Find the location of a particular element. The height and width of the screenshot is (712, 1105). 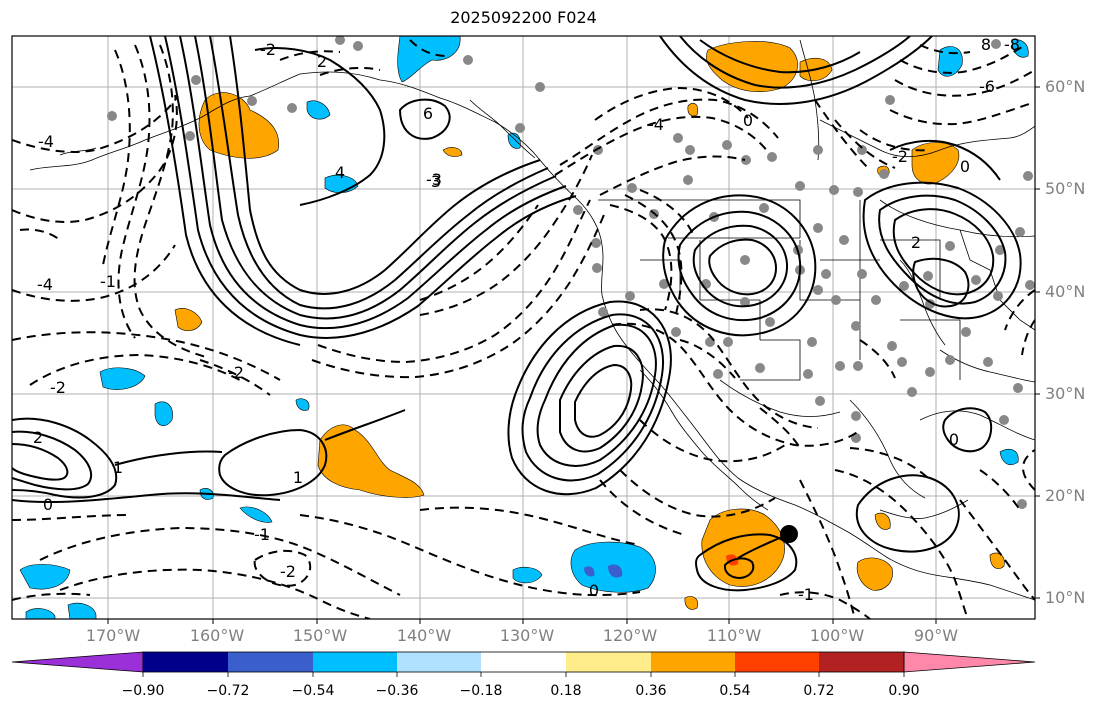

storm-marker is located at coordinates (767, 542).